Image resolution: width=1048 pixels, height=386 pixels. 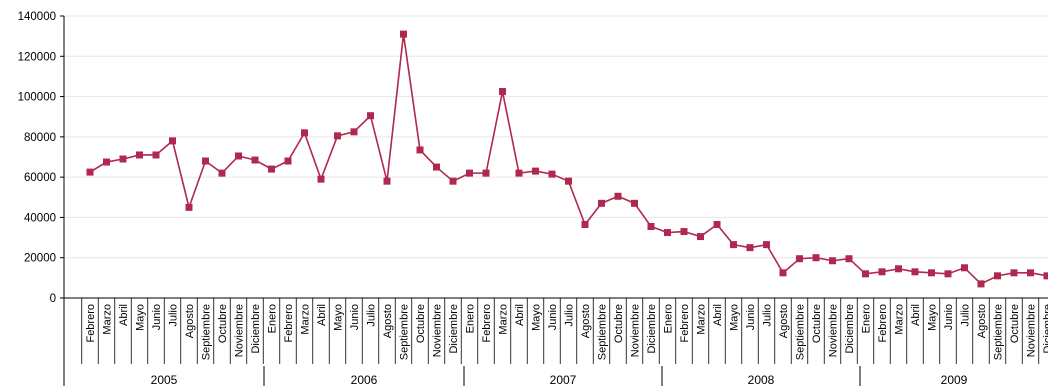 I want to click on year-label: 2007, so click(x=563, y=379).